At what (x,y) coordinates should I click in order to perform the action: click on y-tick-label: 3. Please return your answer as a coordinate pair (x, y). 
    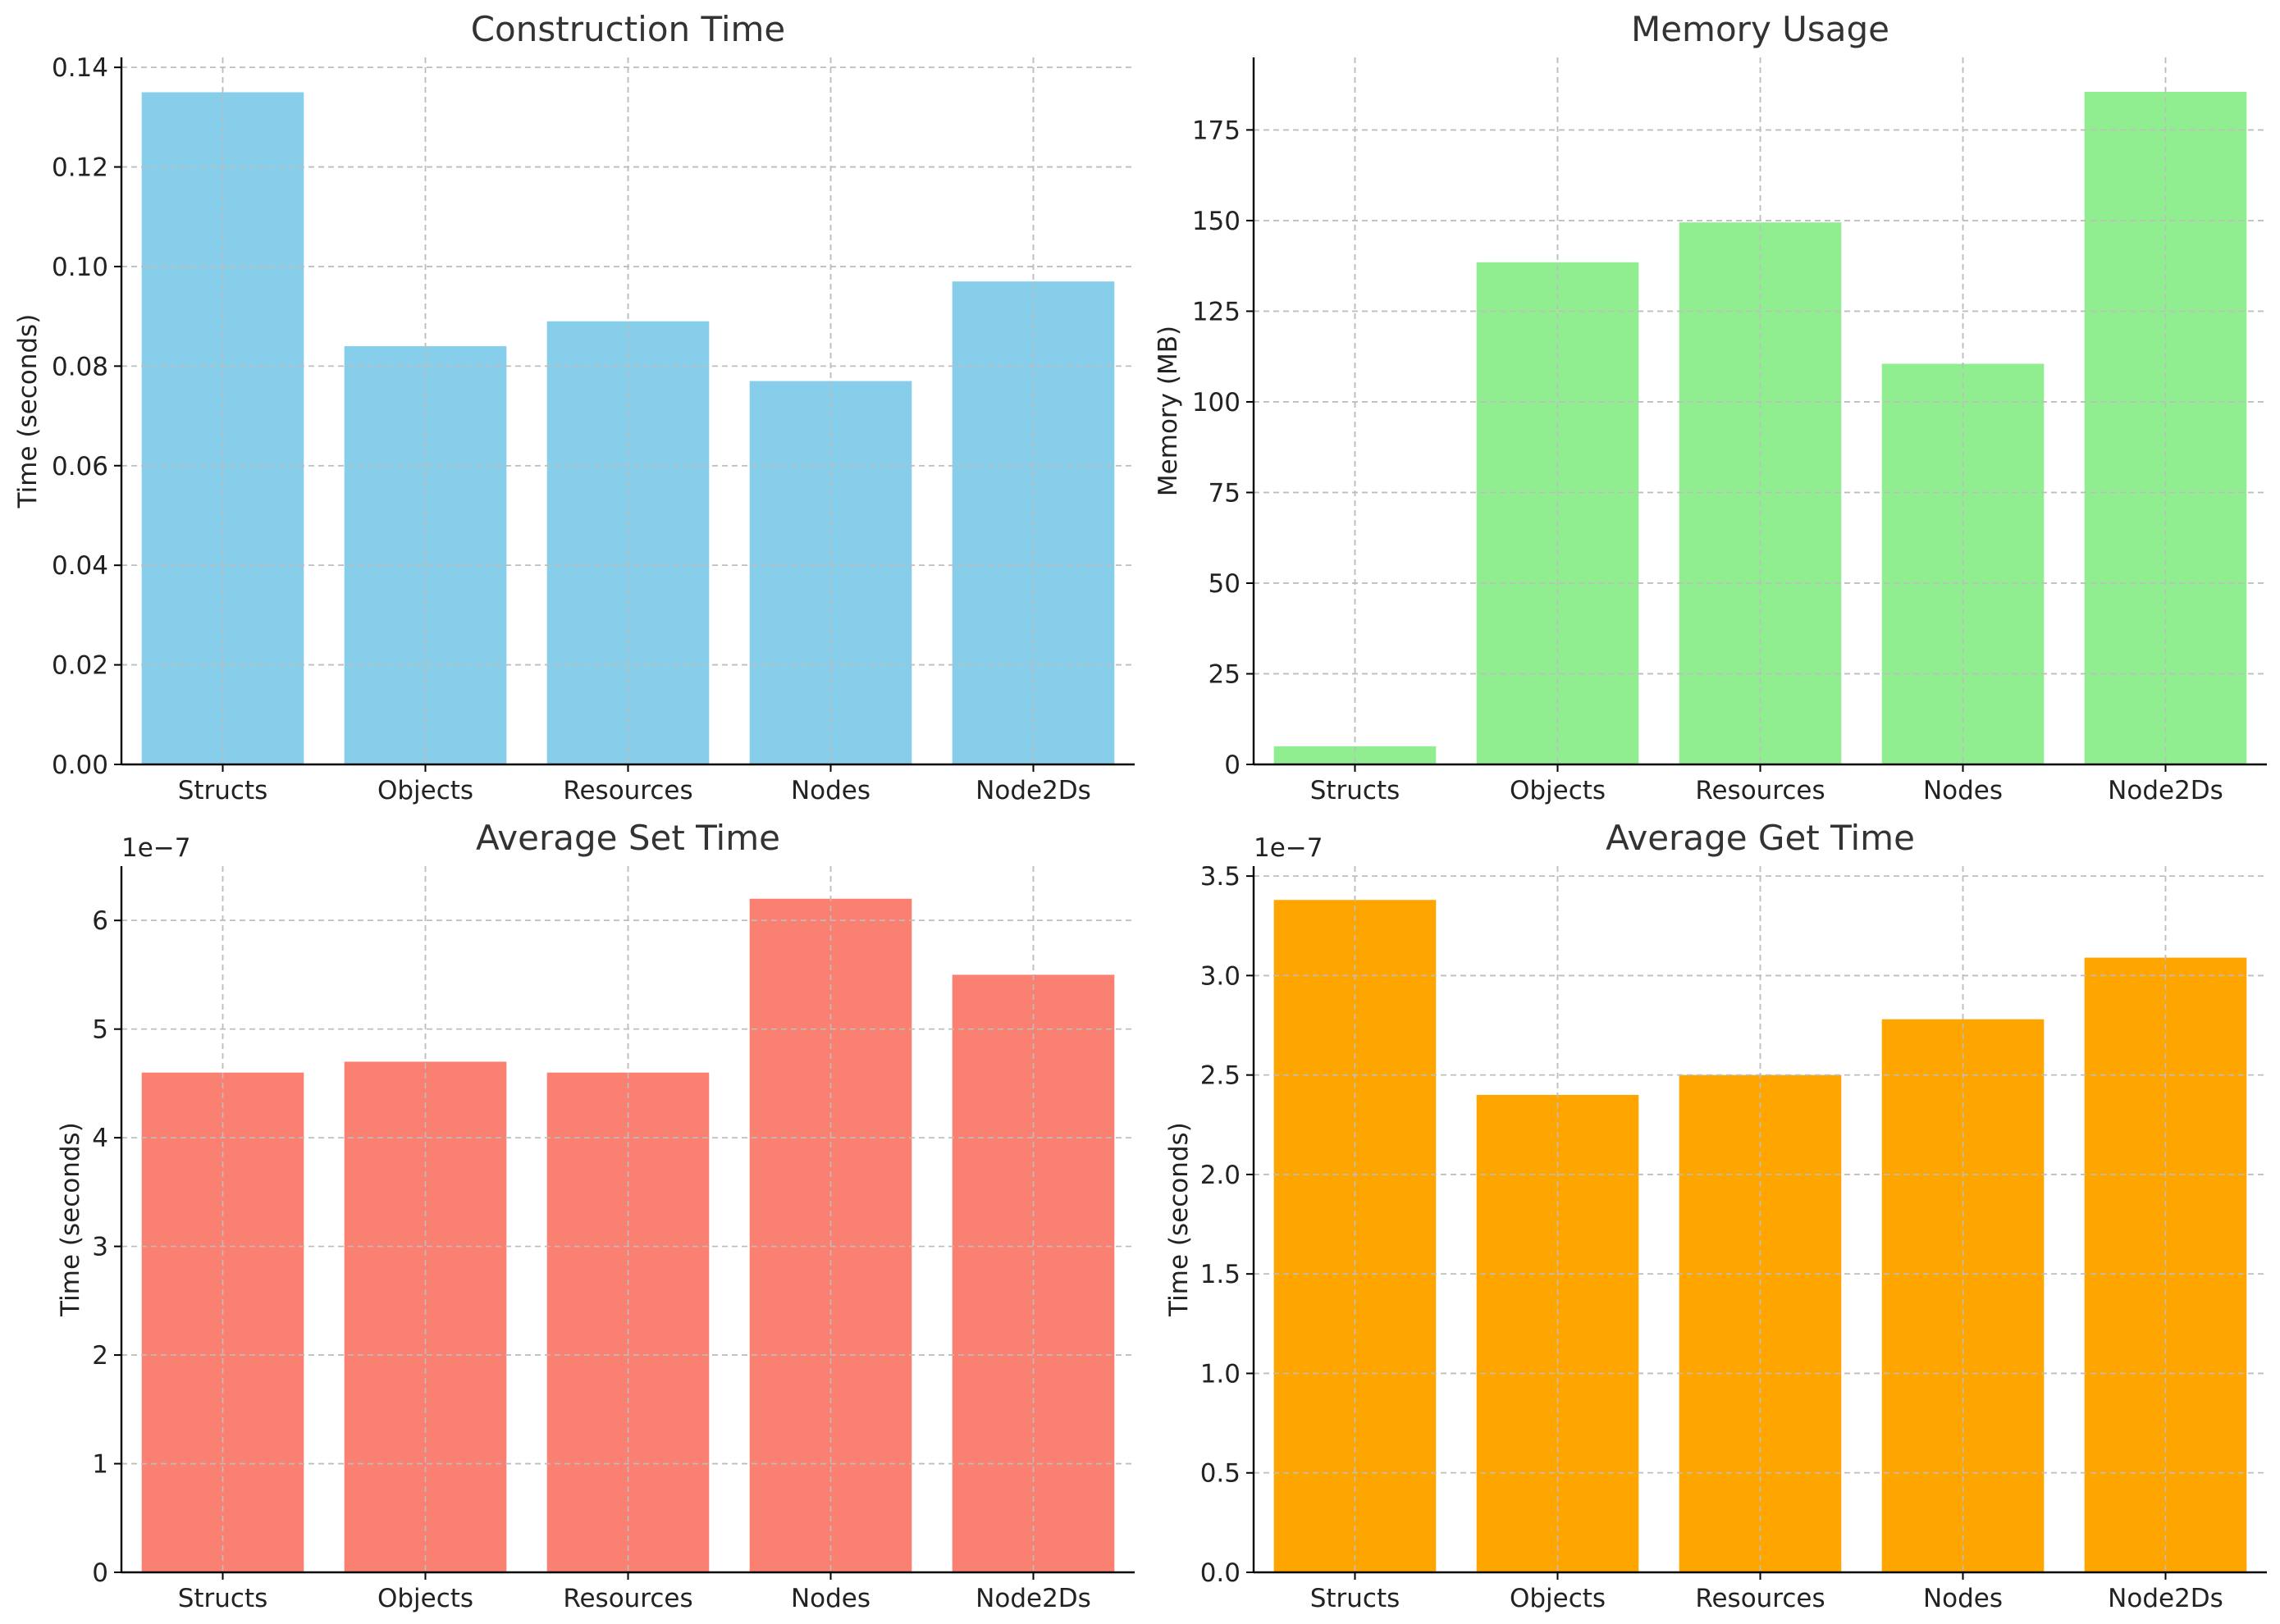
    Looking at the image, I should click on (100, 1247).